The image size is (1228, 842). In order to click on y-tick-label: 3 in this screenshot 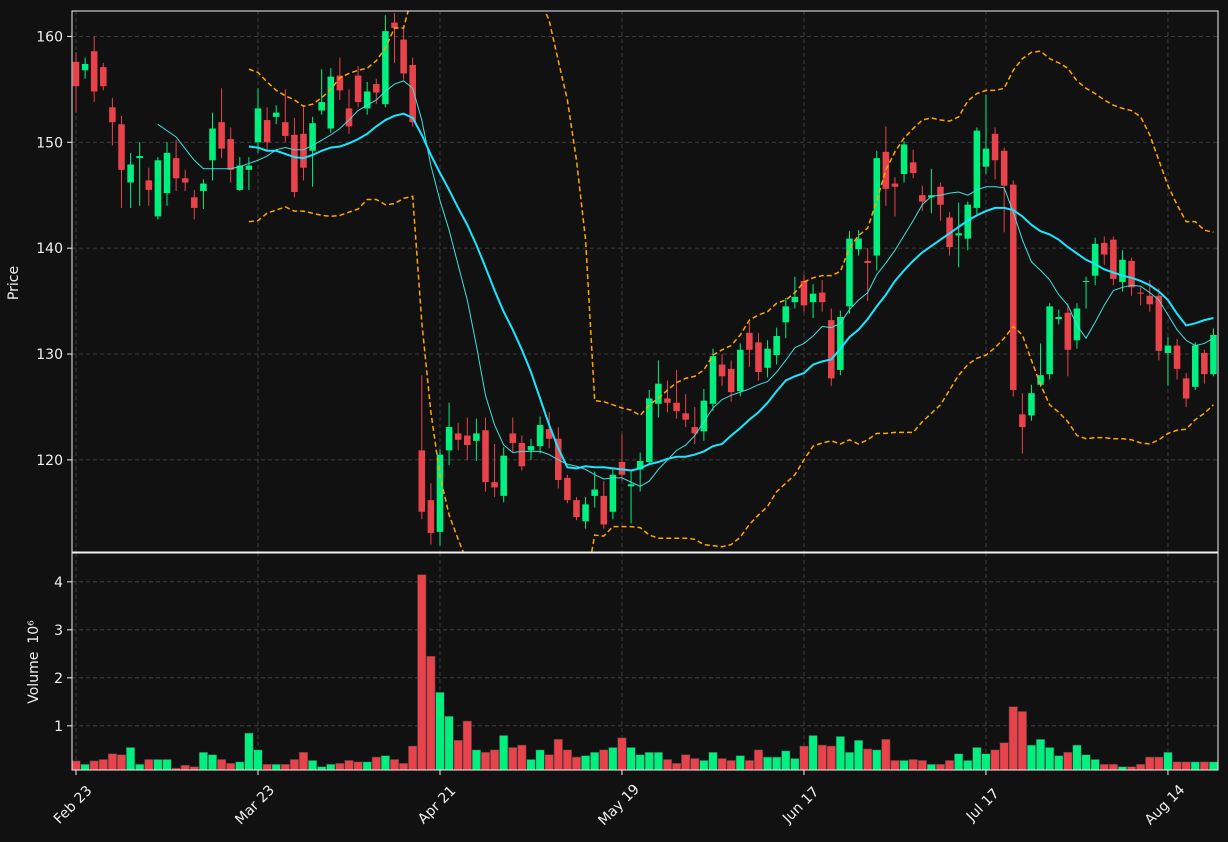, I will do `click(58, 631)`.